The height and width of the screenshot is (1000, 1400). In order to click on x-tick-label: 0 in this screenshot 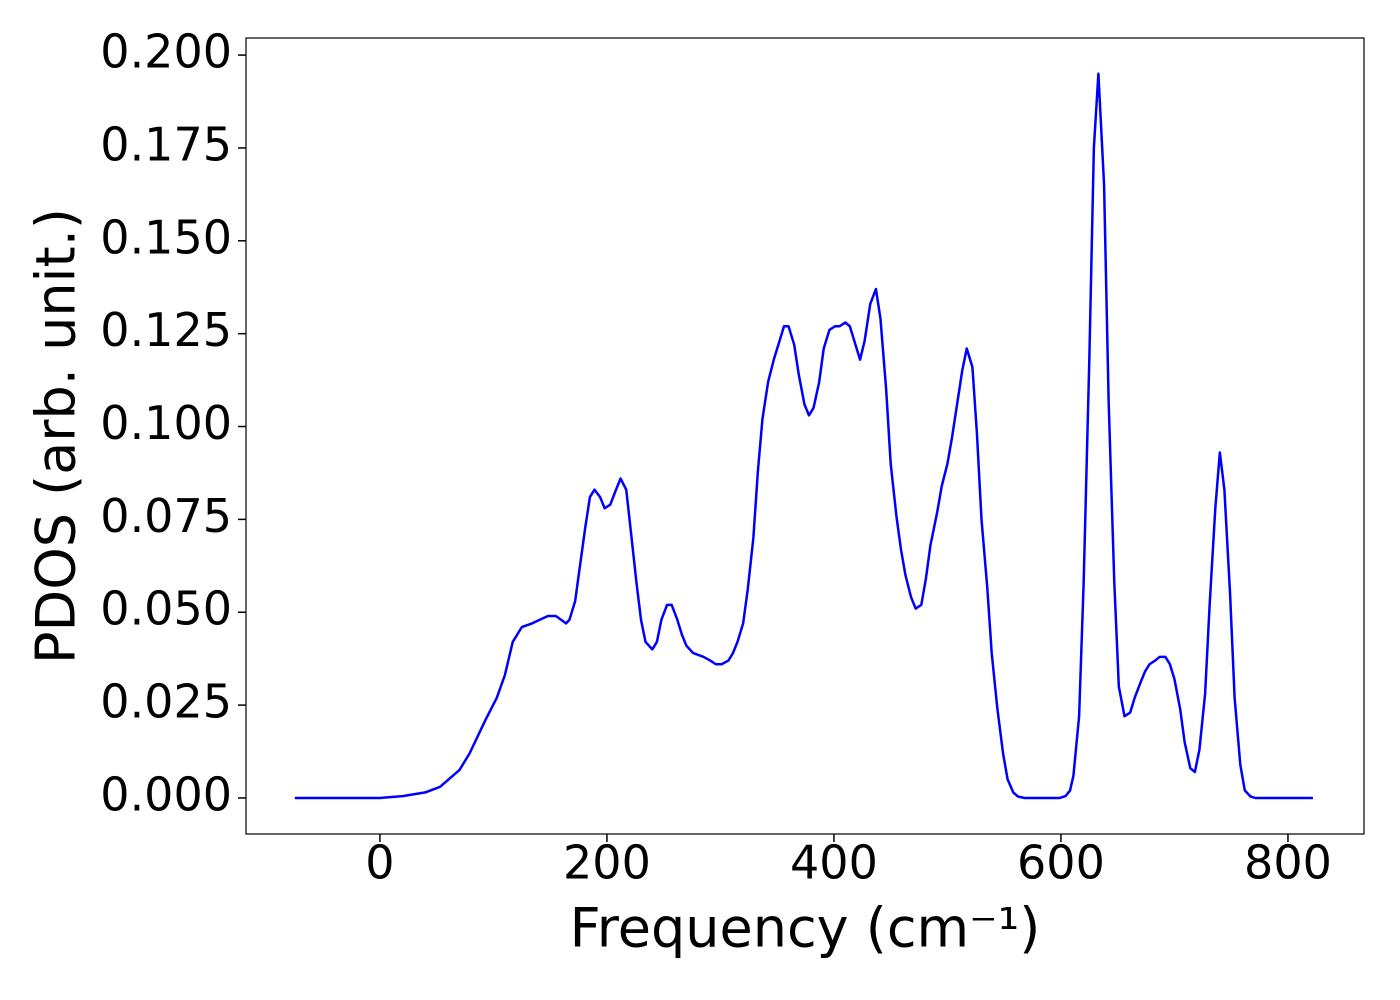, I will do `click(379, 863)`.